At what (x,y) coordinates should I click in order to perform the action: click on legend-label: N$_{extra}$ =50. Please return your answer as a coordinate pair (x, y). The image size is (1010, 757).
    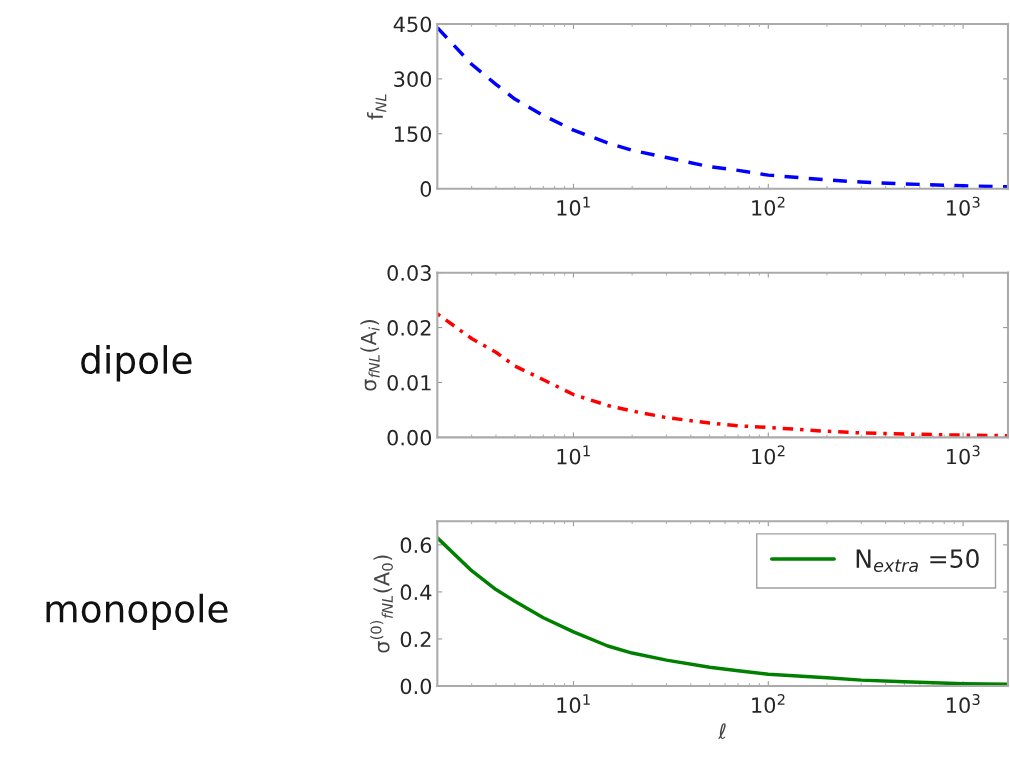
    Looking at the image, I should click on (917, 560).